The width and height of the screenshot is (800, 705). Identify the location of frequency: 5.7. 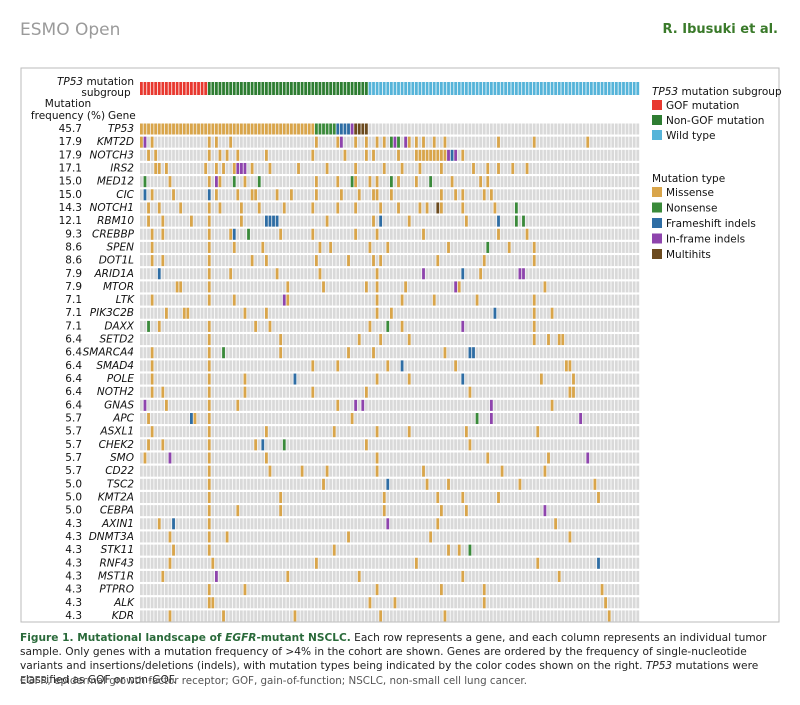
(73, 445).